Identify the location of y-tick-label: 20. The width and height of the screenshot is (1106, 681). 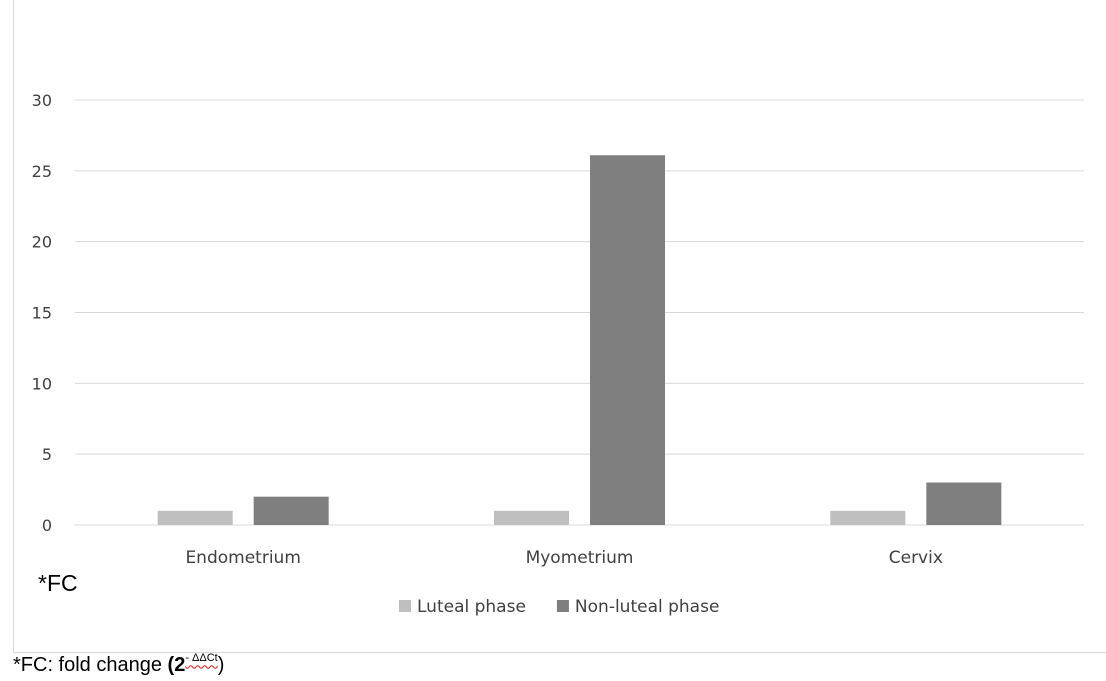
(42, 242).